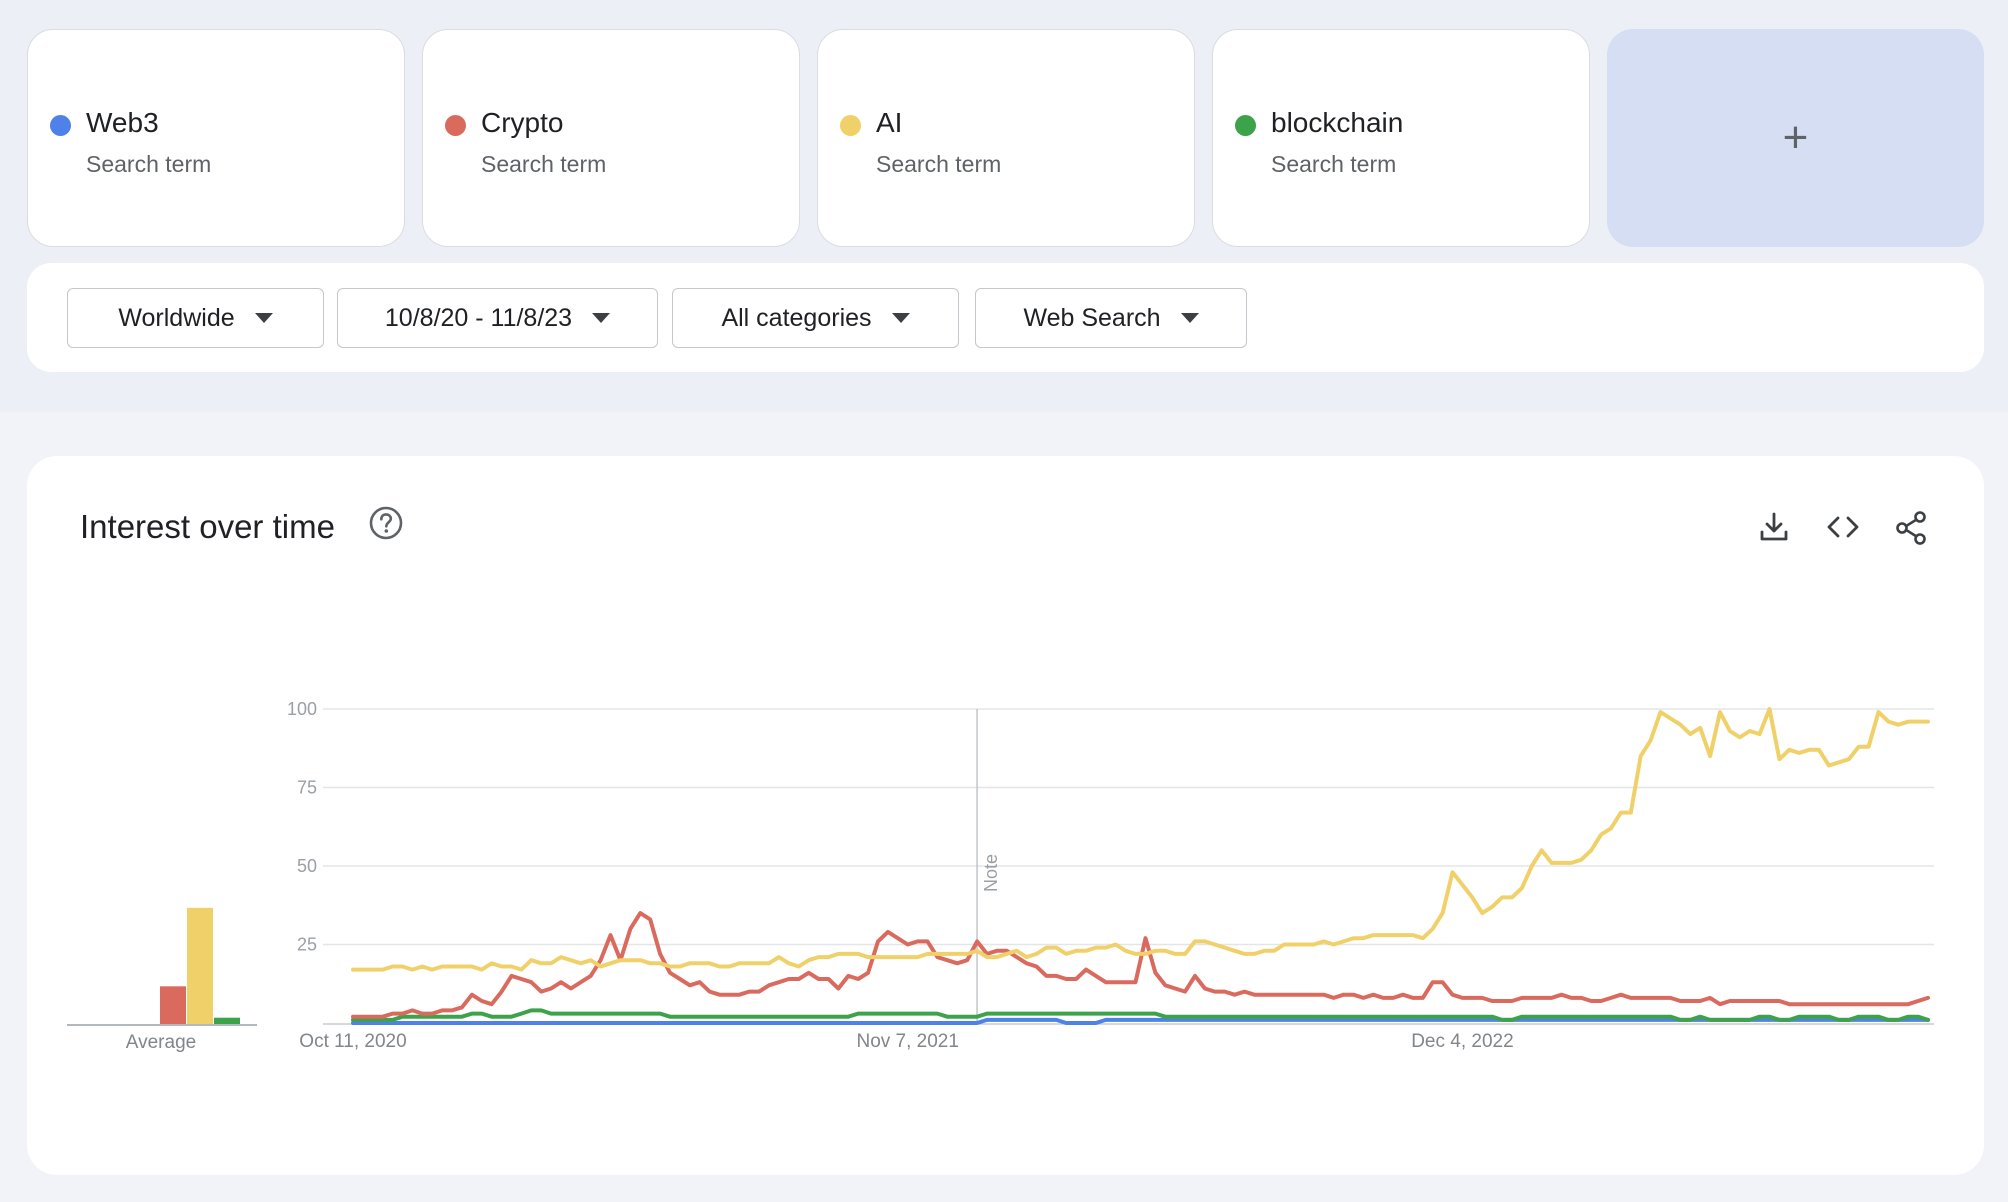 This screenshot has width=2008, height=1202. I want to click on term-name: Crypto, so click(522, 122).